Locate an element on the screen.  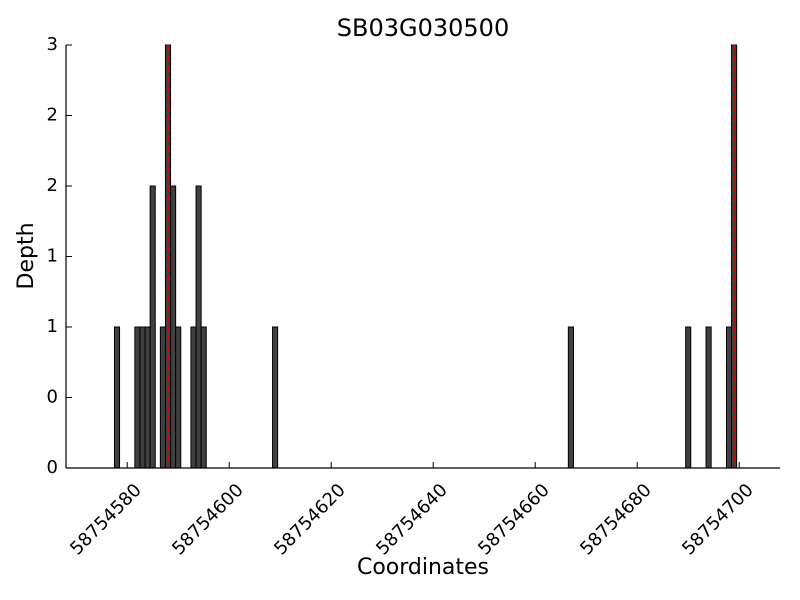
chart-title: SB03G030500 is located at coordinates (423, 28).